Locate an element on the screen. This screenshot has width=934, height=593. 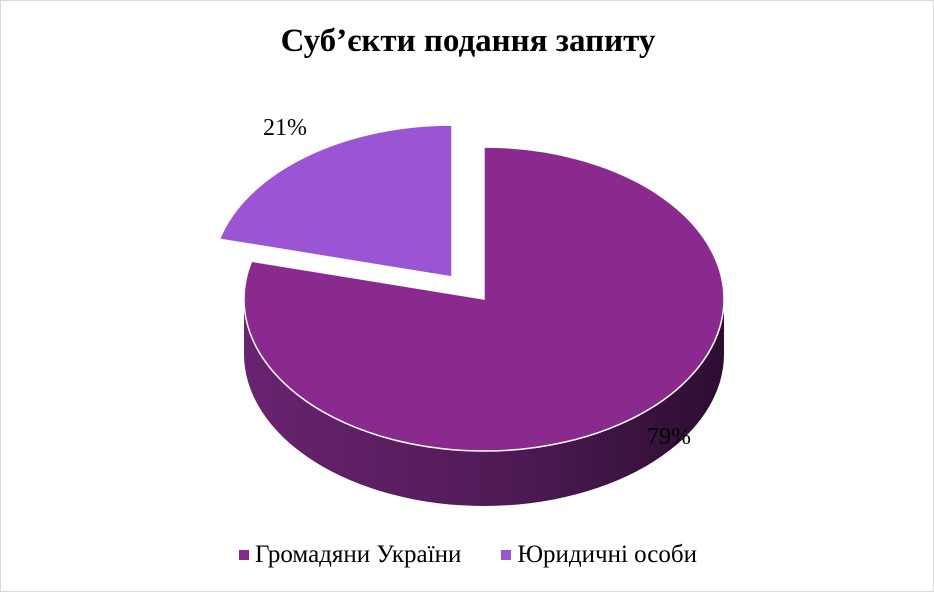
chart-title: Суб’єкти подання запиту is located at coordinates (468, 41).